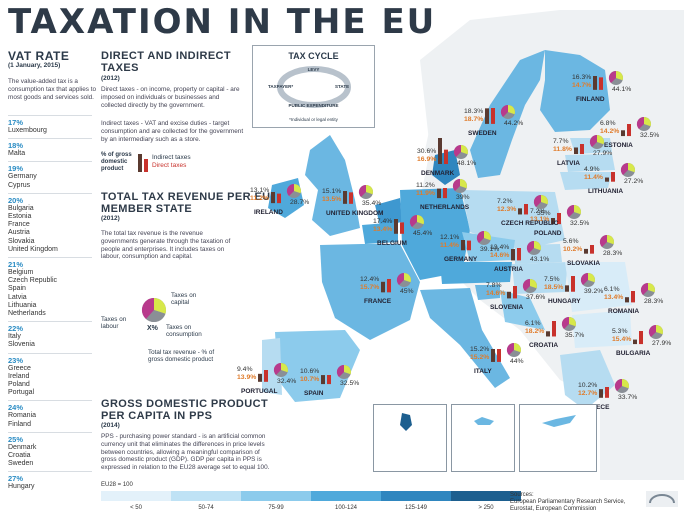  Describe the element at coordinates (51, 149) in the screenshot. I see `vat-group: 18% Malta` at that location.